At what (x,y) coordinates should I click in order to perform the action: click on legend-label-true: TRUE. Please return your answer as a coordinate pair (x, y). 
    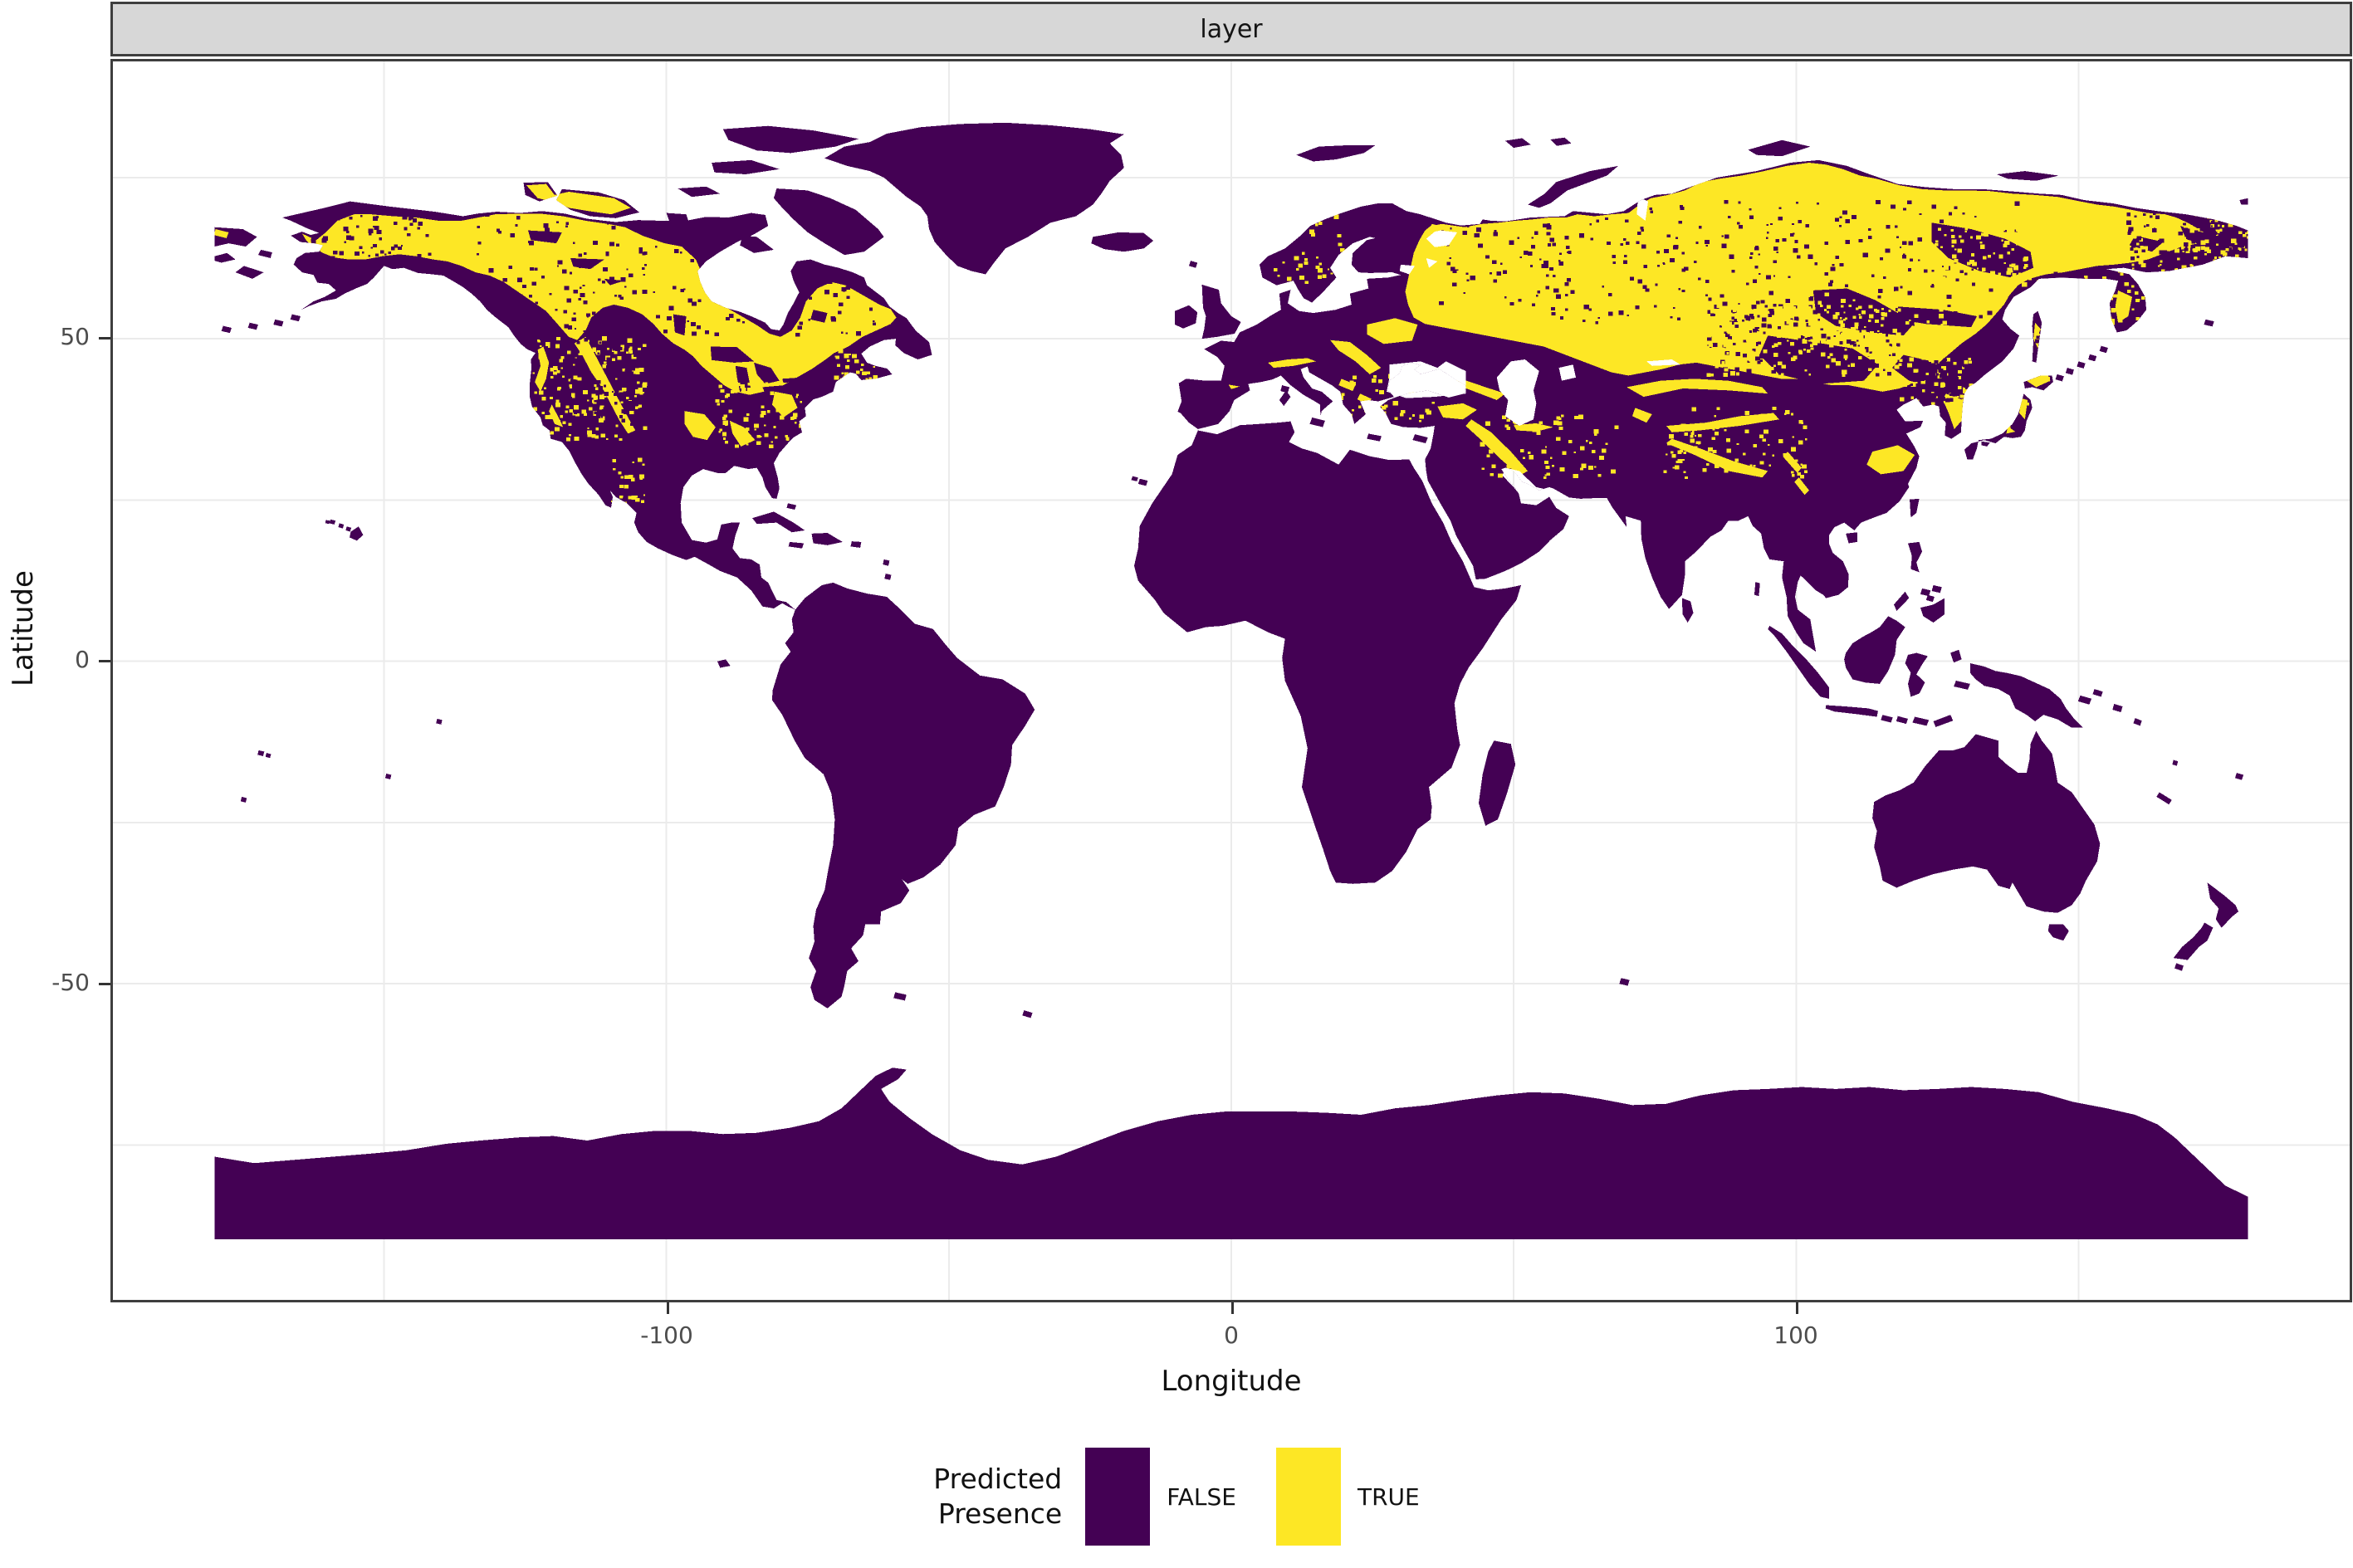
    Looking at the image, I should click on (1388, 1497).